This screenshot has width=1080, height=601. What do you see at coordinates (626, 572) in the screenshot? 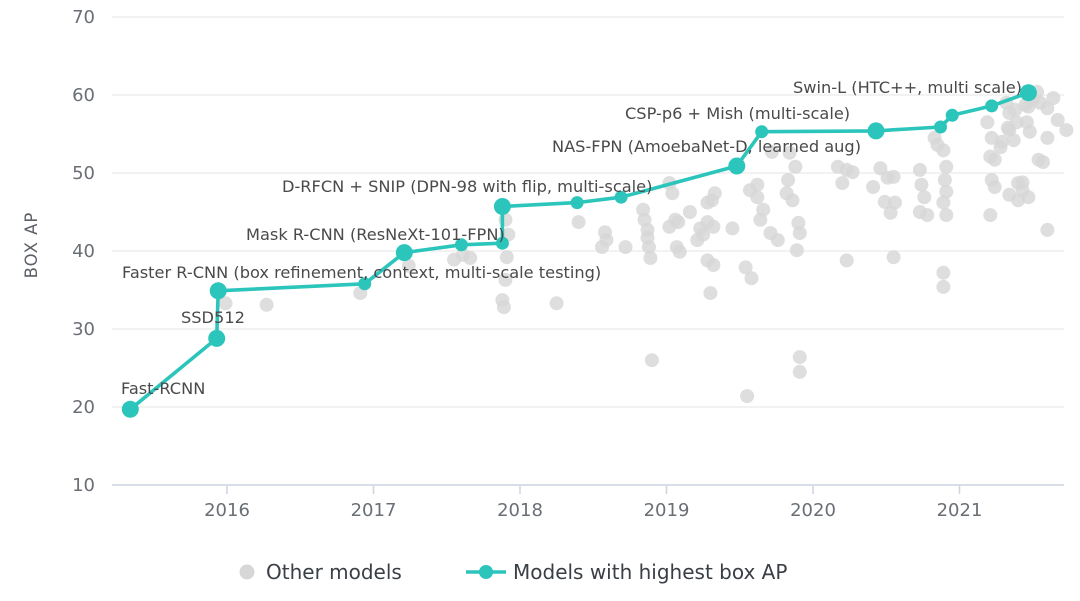
I see `legend-item-highest-box-ap: Models with highest box AP` at bounding box center [626, 572].